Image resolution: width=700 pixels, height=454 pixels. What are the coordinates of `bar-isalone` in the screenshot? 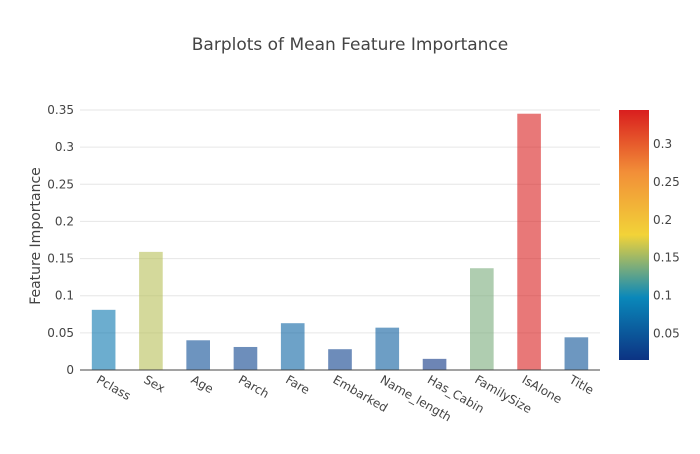 It's located at (529, 241).